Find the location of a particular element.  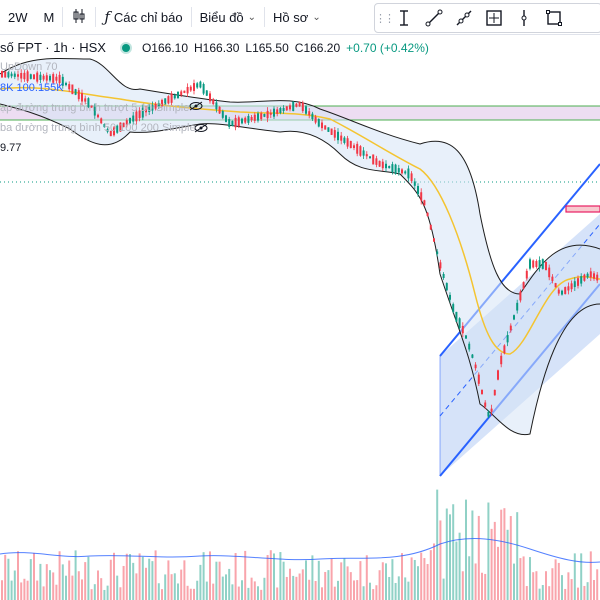

fx-icon: ƒ is located at coordinates (107, 17).